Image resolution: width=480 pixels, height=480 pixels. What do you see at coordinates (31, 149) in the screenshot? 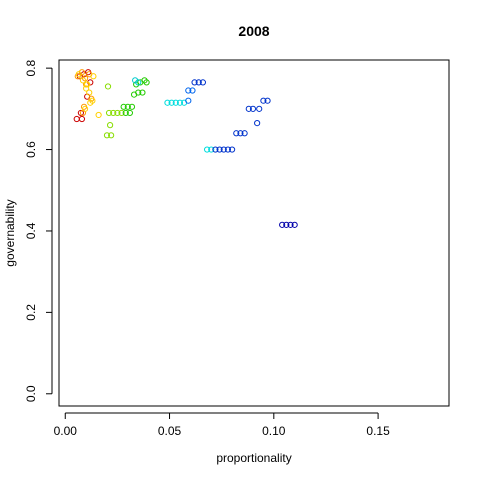
I see `y-tick-label: 0.6` at bounding box center [31, 149].